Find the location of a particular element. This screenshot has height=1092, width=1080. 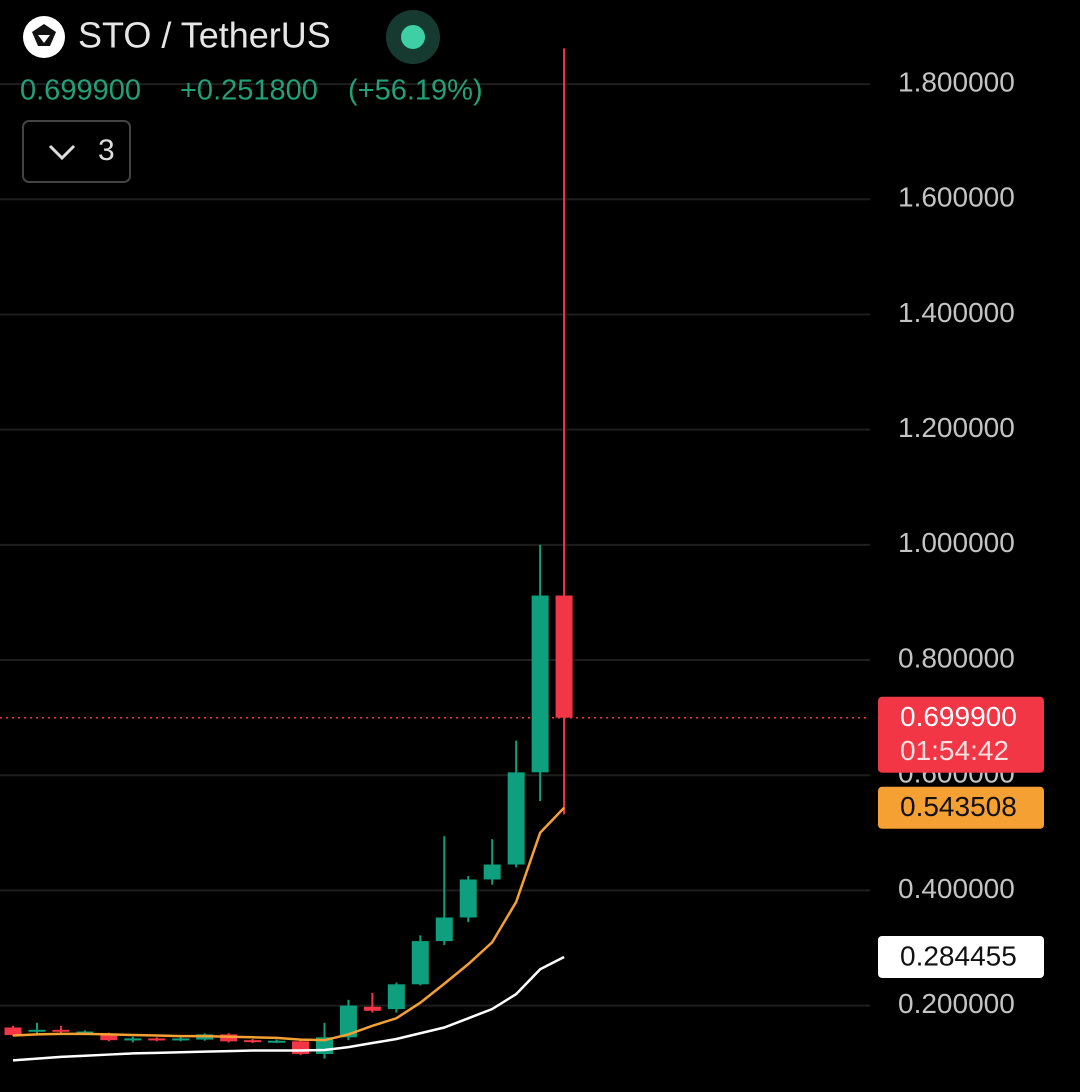

y-tick-label: 1.600000 is located at coordinates (956, 197).